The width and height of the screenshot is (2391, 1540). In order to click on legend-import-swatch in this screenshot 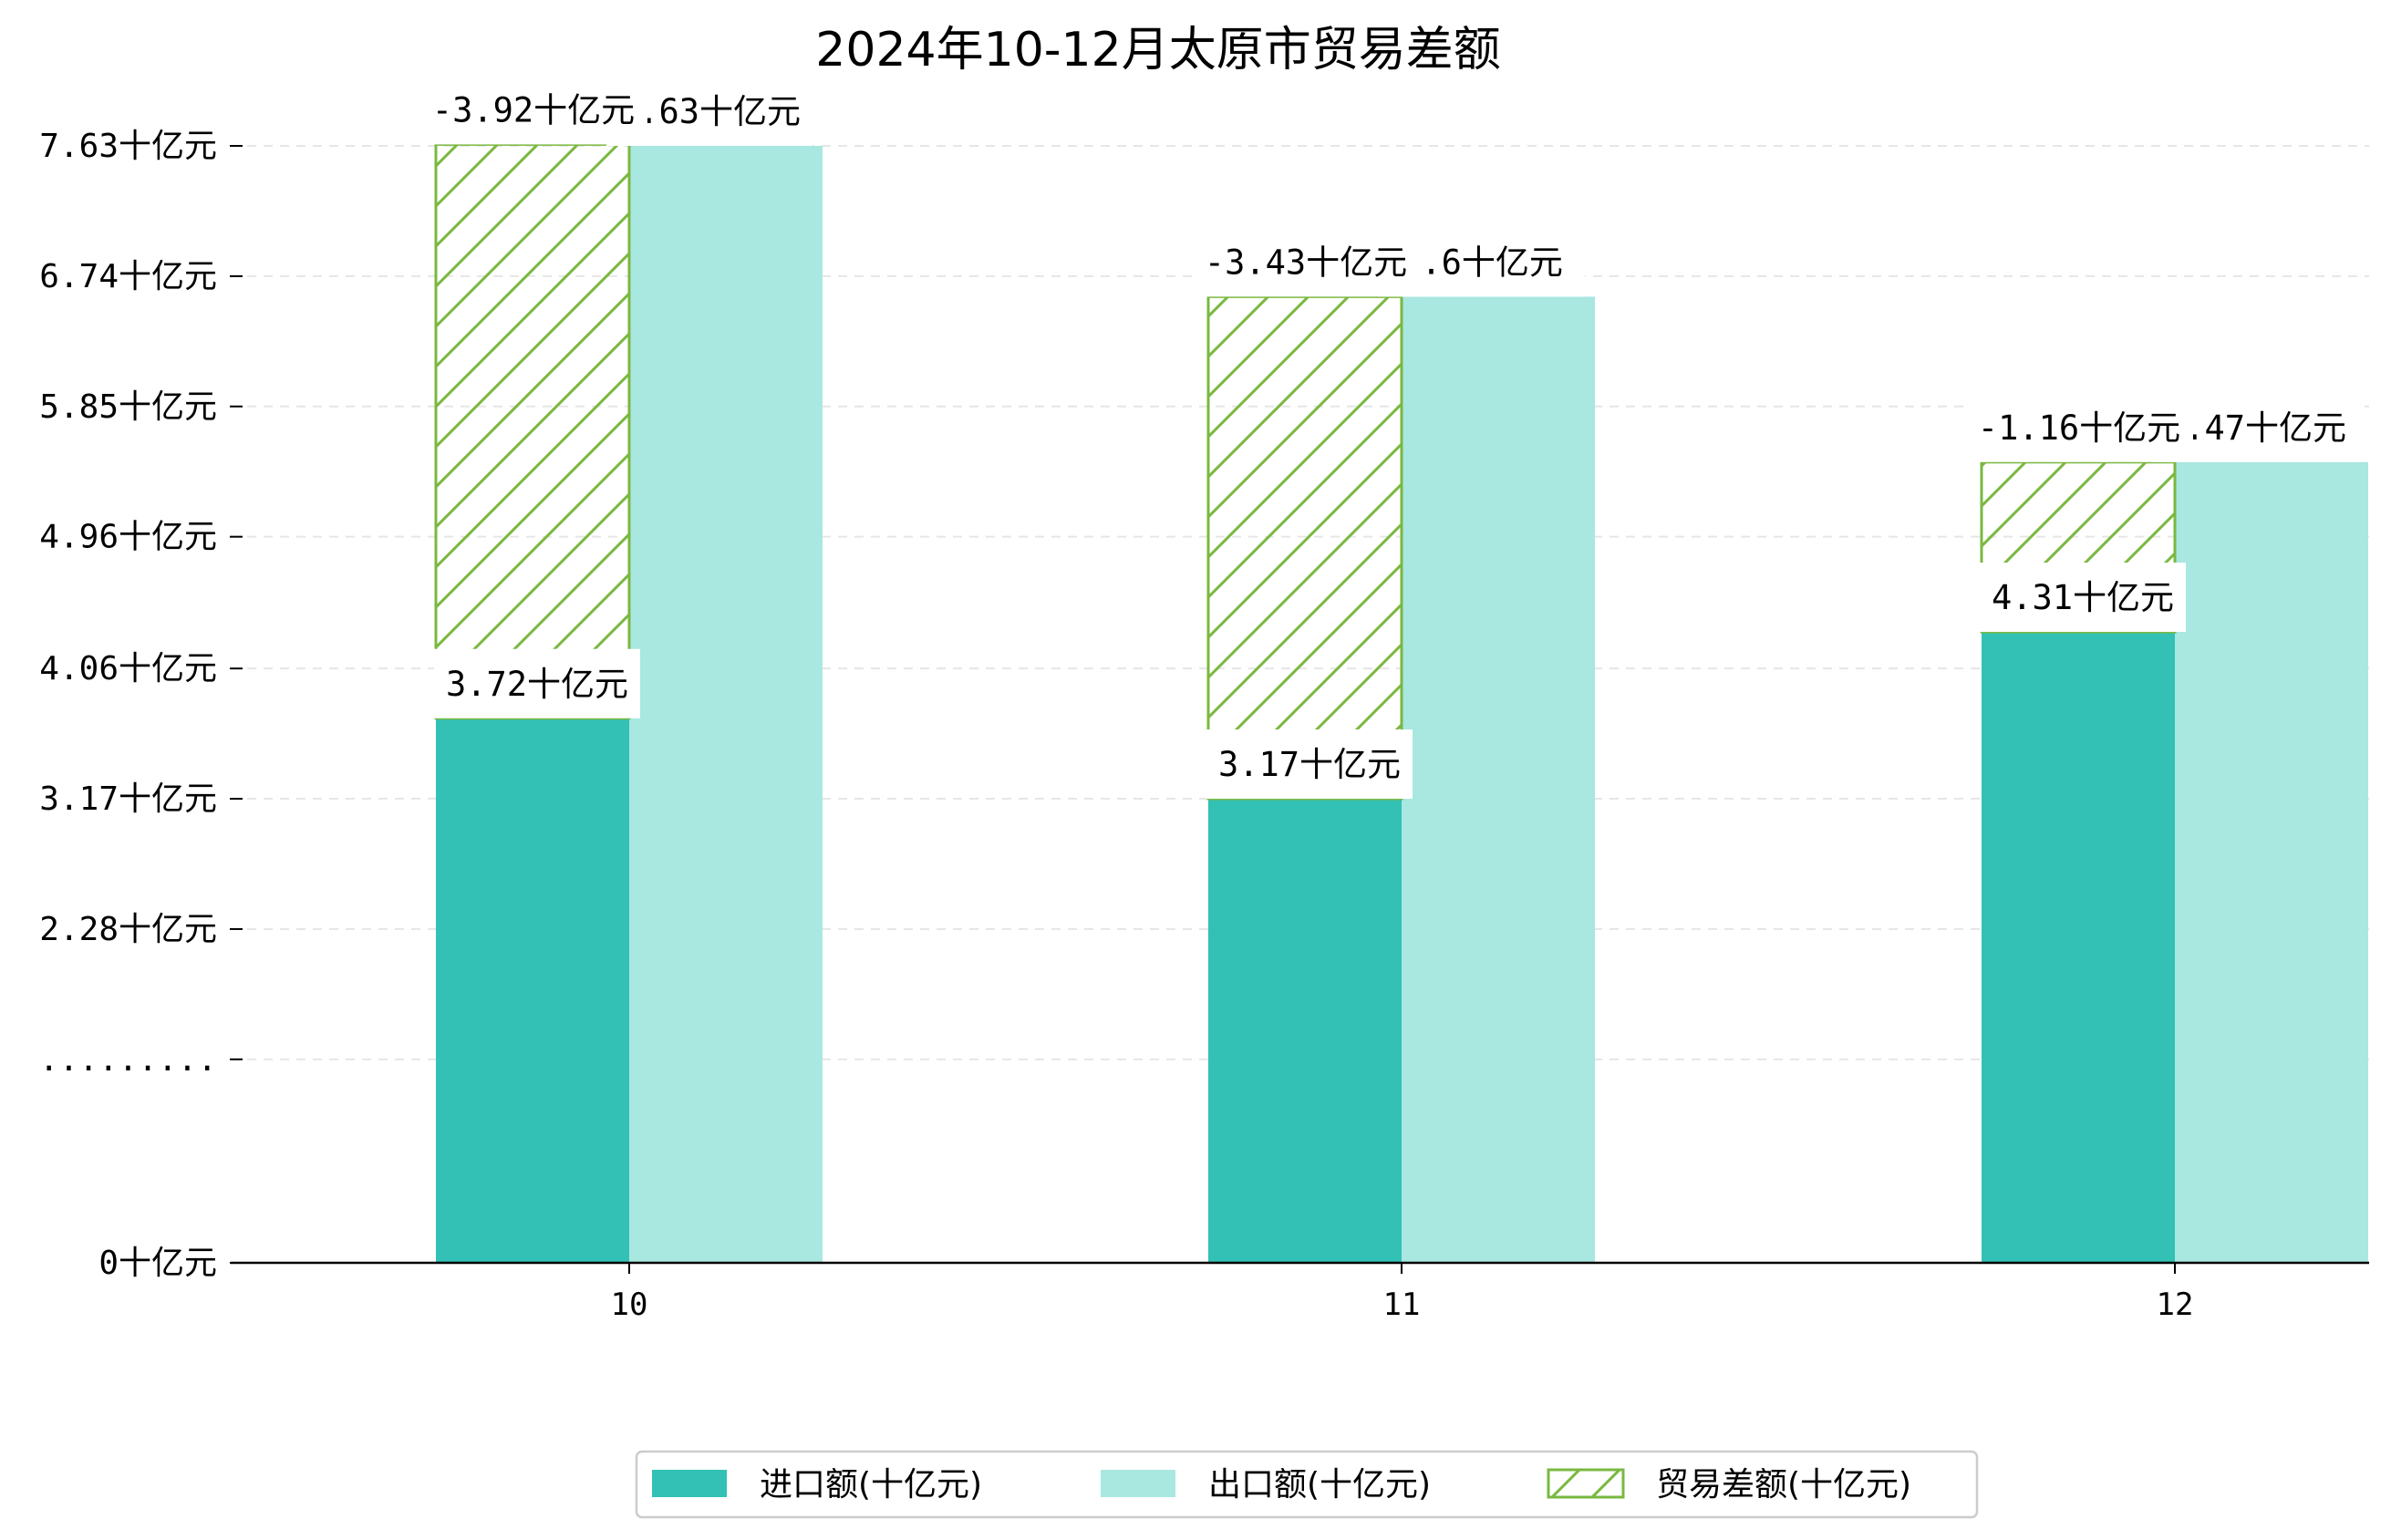, I will do `click(689, 1483)`.